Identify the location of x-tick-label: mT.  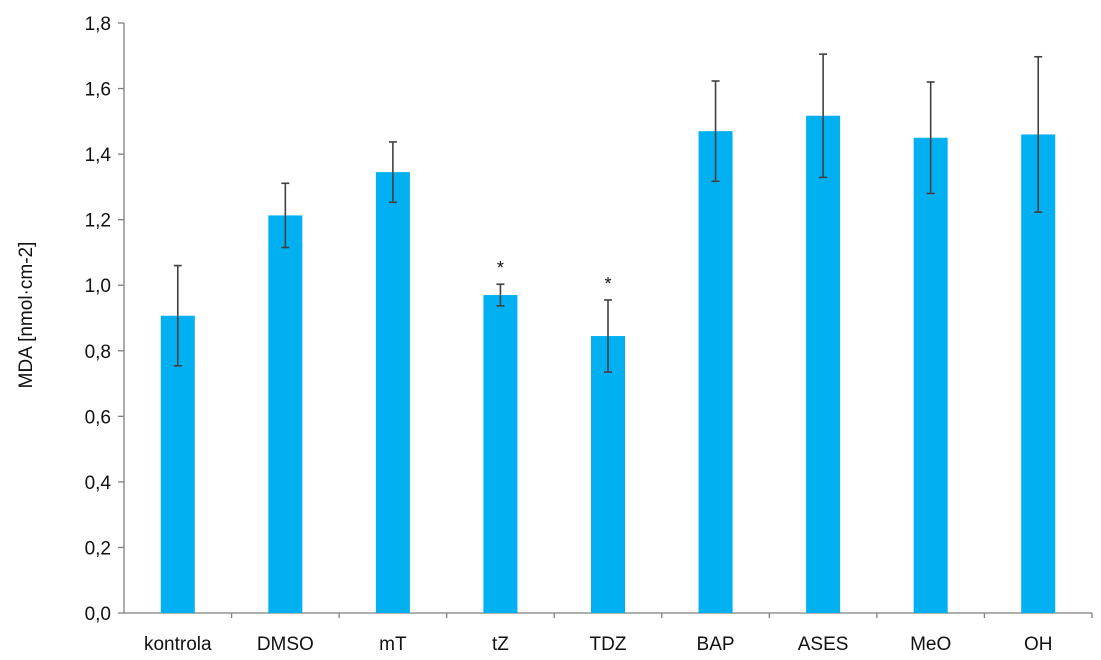
(393, 644).